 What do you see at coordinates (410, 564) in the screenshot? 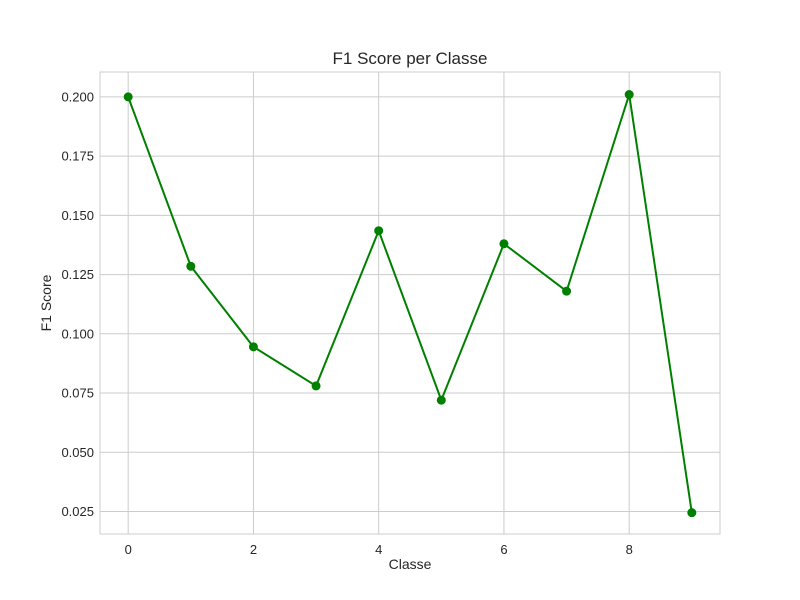
I see `x-axis-label: Classe` at bounding box center [410, 564].